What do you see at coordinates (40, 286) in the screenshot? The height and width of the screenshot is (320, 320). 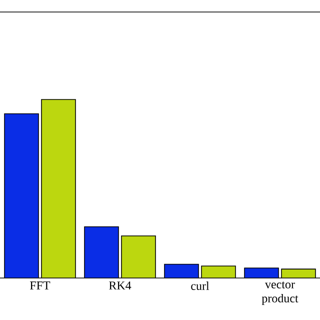 I see `x-tick-label: FFT` at bounding box center [40, 286].